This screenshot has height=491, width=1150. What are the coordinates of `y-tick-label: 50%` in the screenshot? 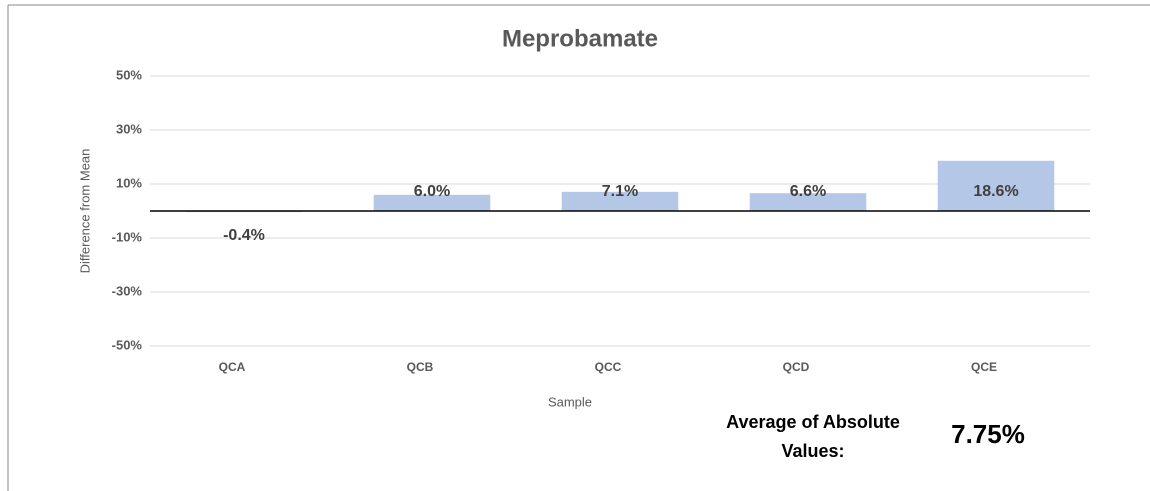 It's located at (129, 74).